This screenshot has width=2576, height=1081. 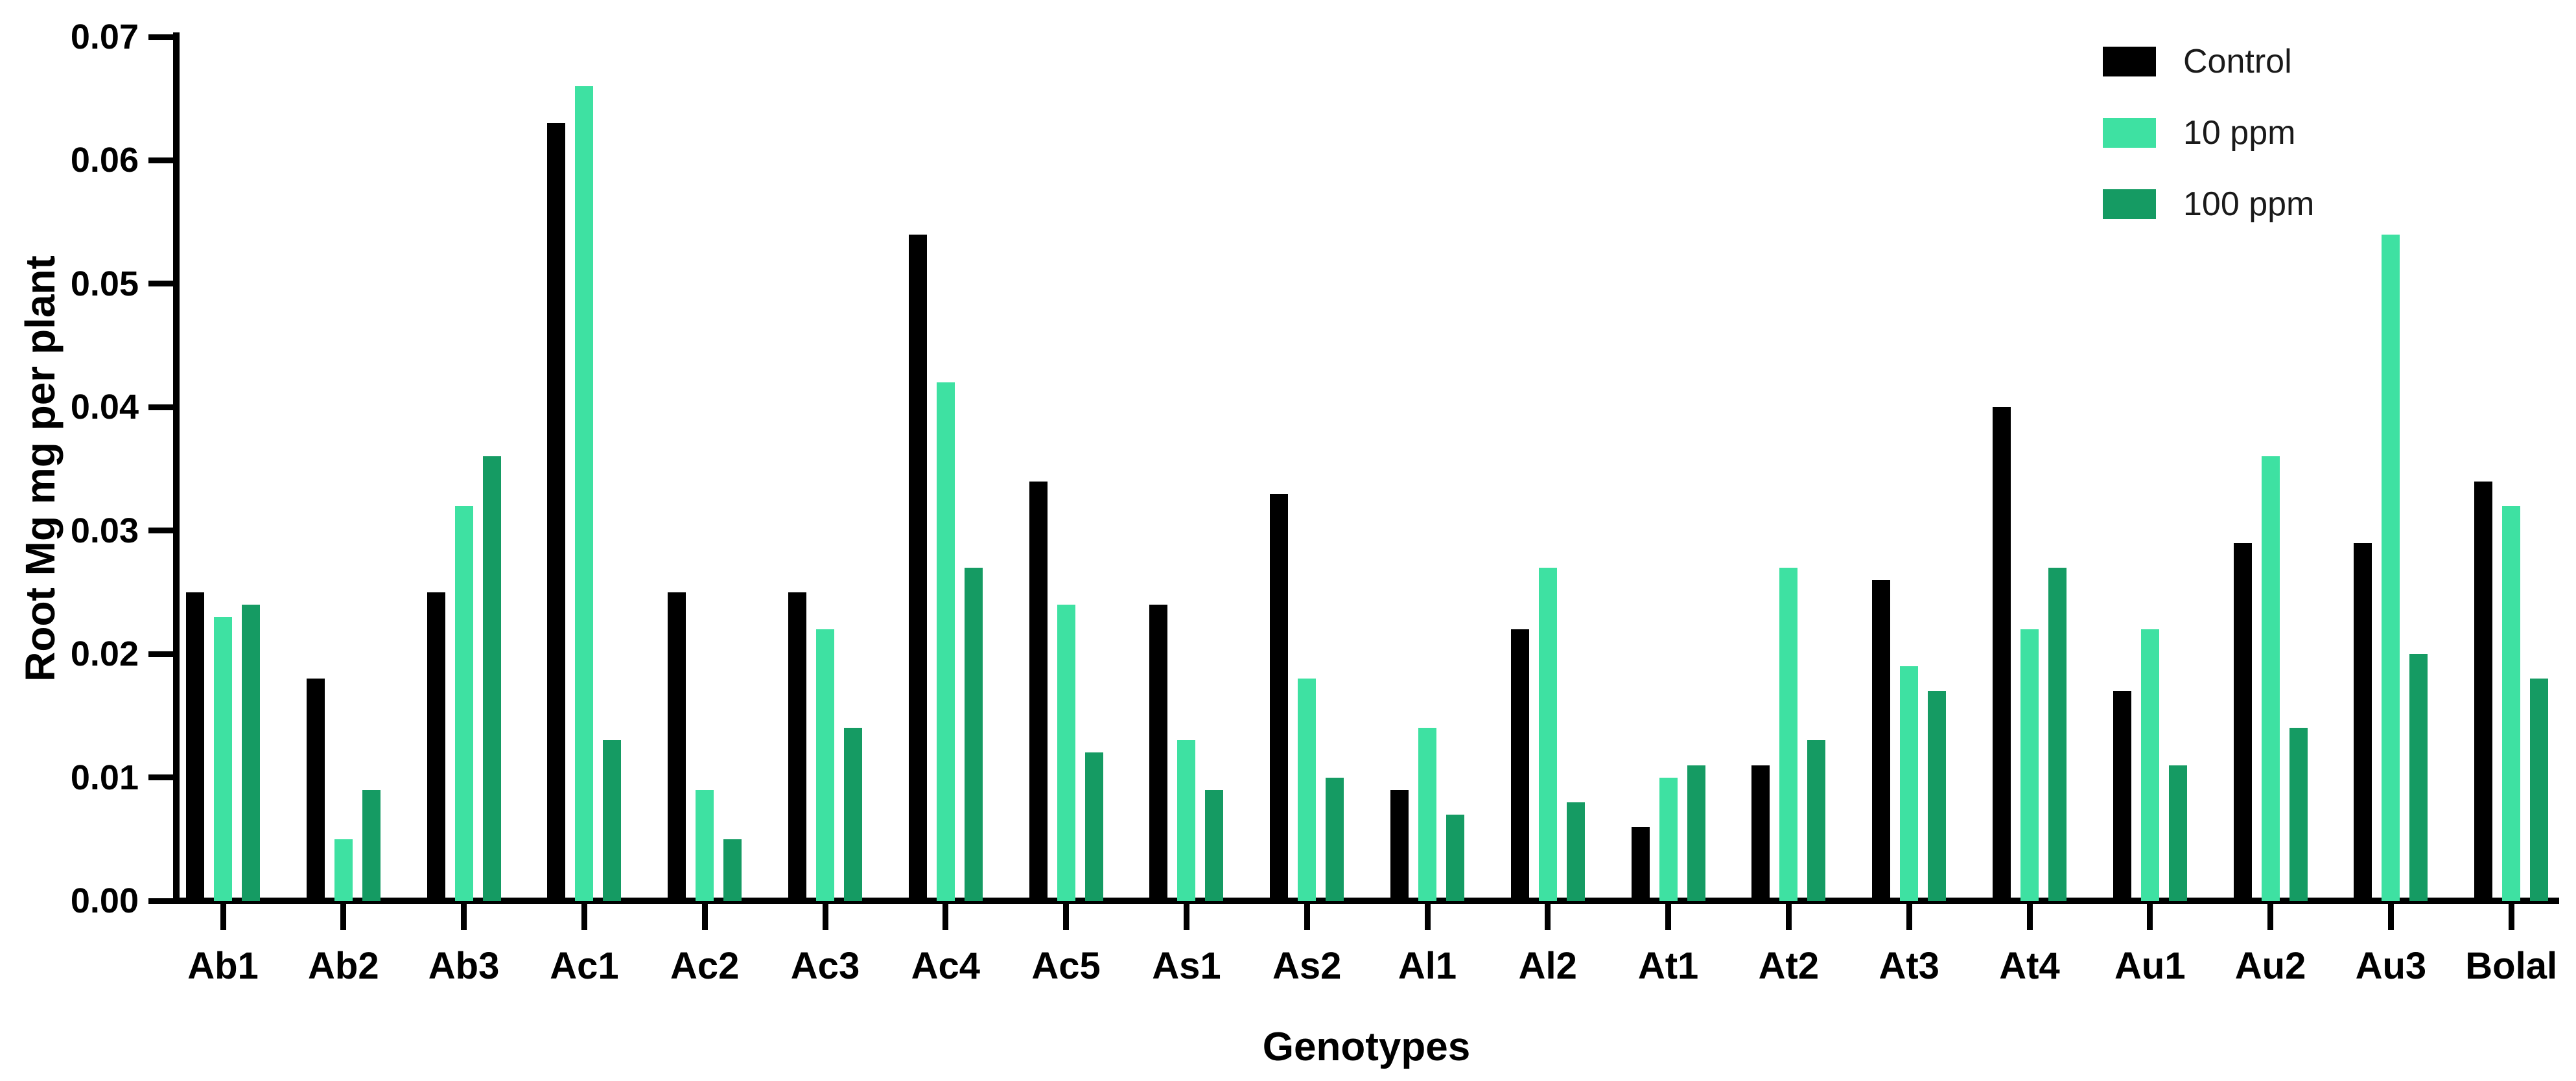 I want to click on bar-Control-Ab2, so click(x=315, y=790).